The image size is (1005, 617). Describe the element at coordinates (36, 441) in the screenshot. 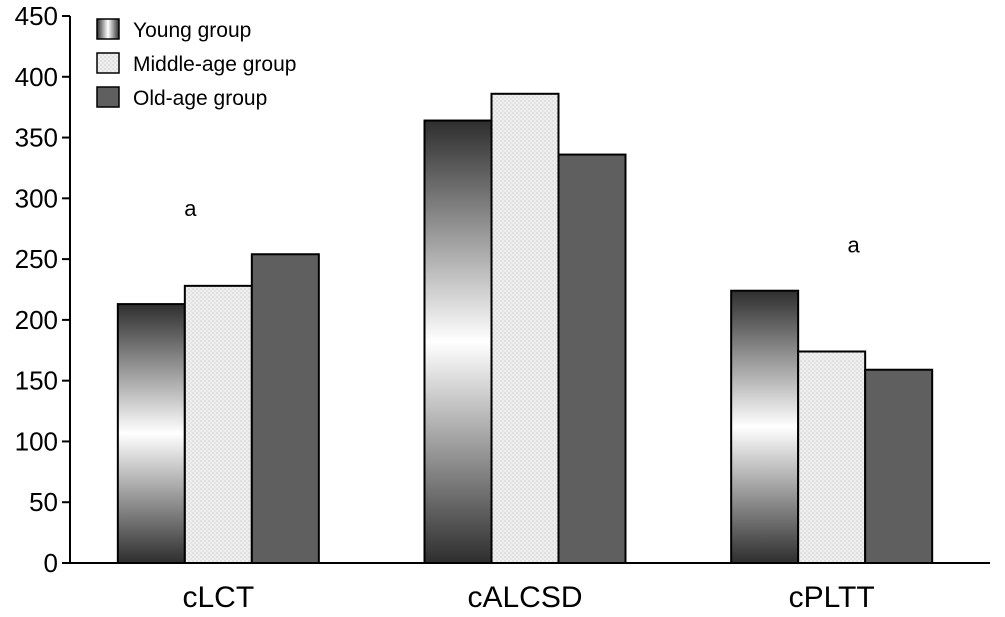

I see `y-tick-label: 100` at that location.